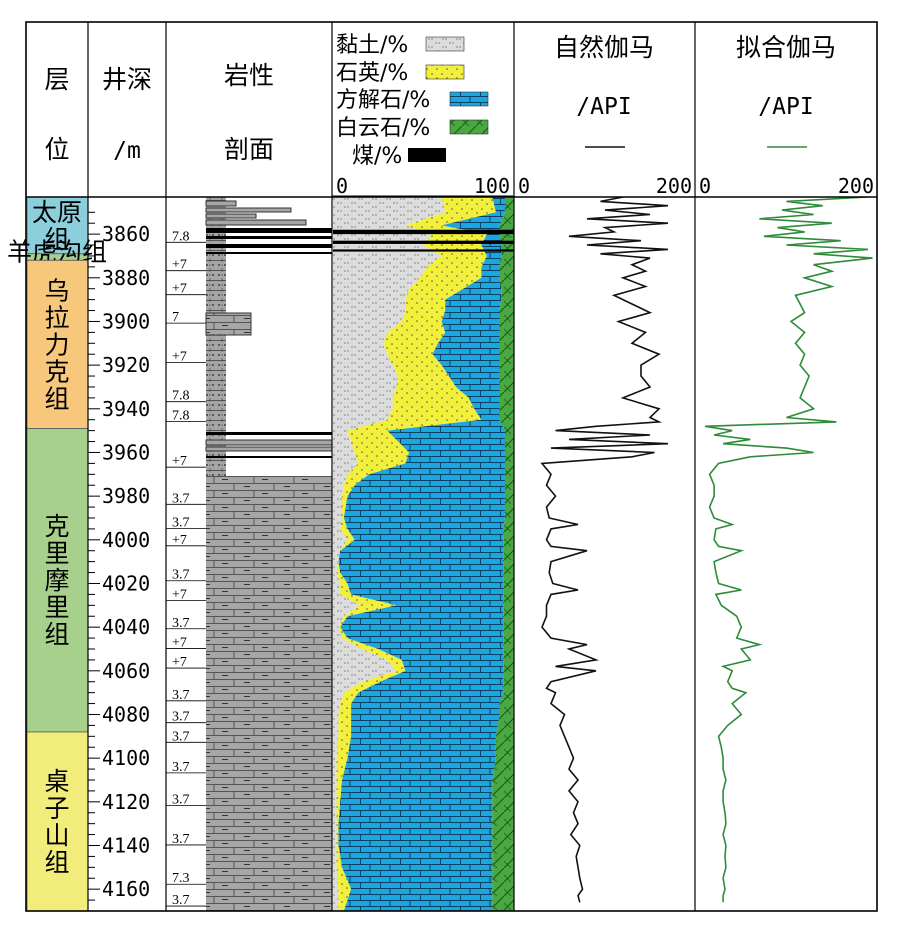 Image resolution: width=900 pixels, height=942 pixels. Describe the element at coordinates (389, 554) in the screenshot. I see `clay-fill` at that location.